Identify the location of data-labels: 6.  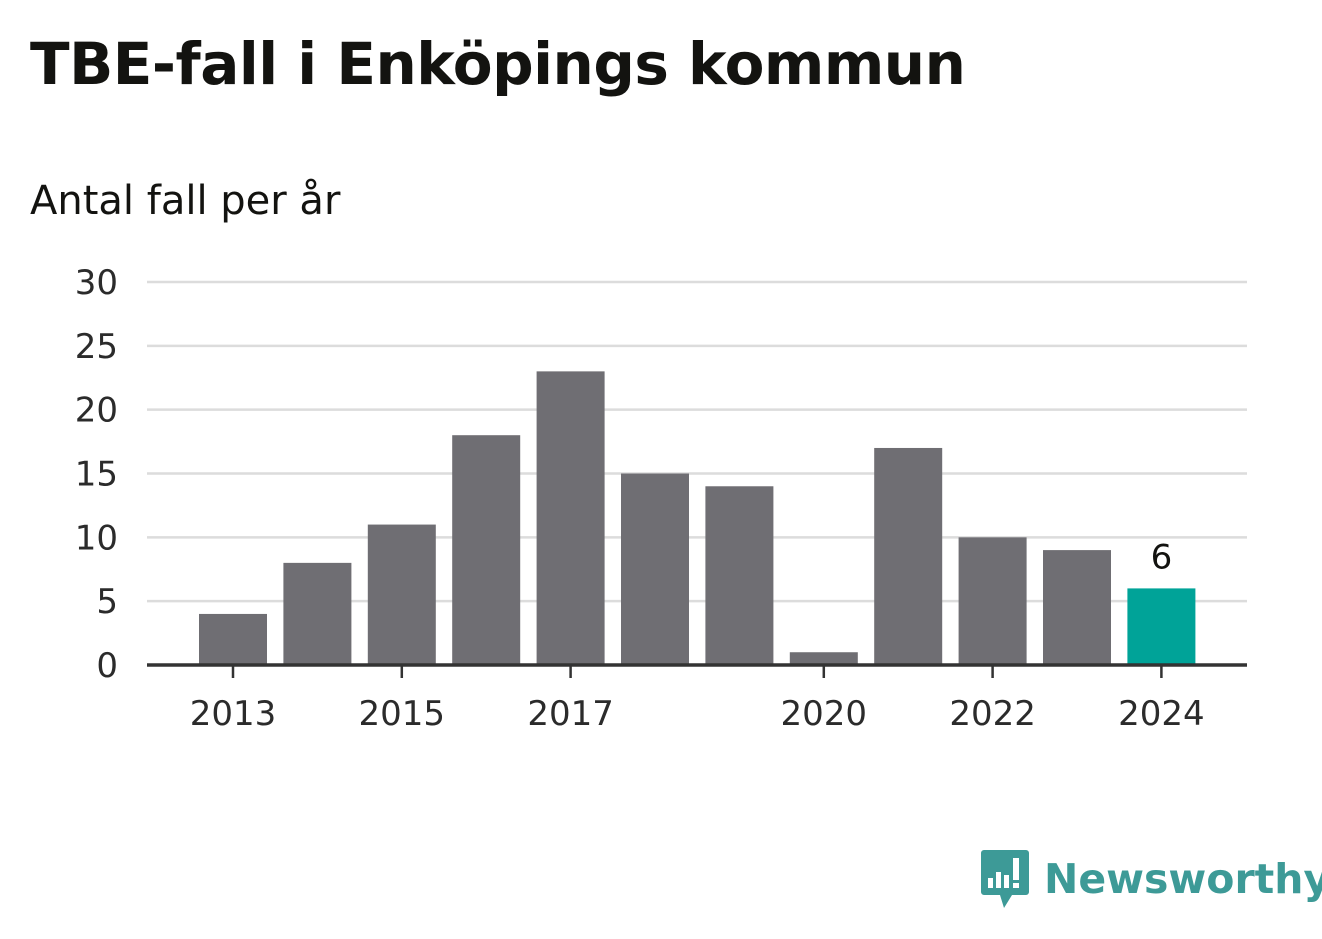
(1162, 557).